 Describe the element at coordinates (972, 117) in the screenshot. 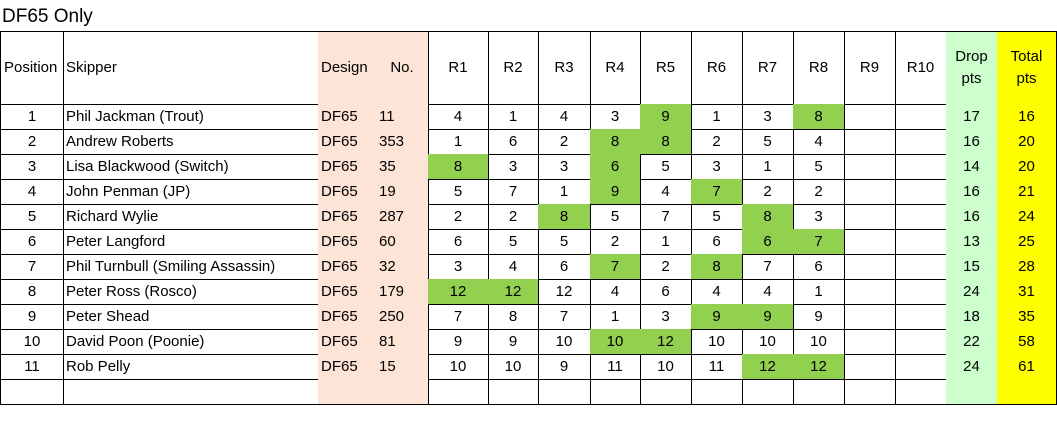

I see `table-cell: 17` at that location.